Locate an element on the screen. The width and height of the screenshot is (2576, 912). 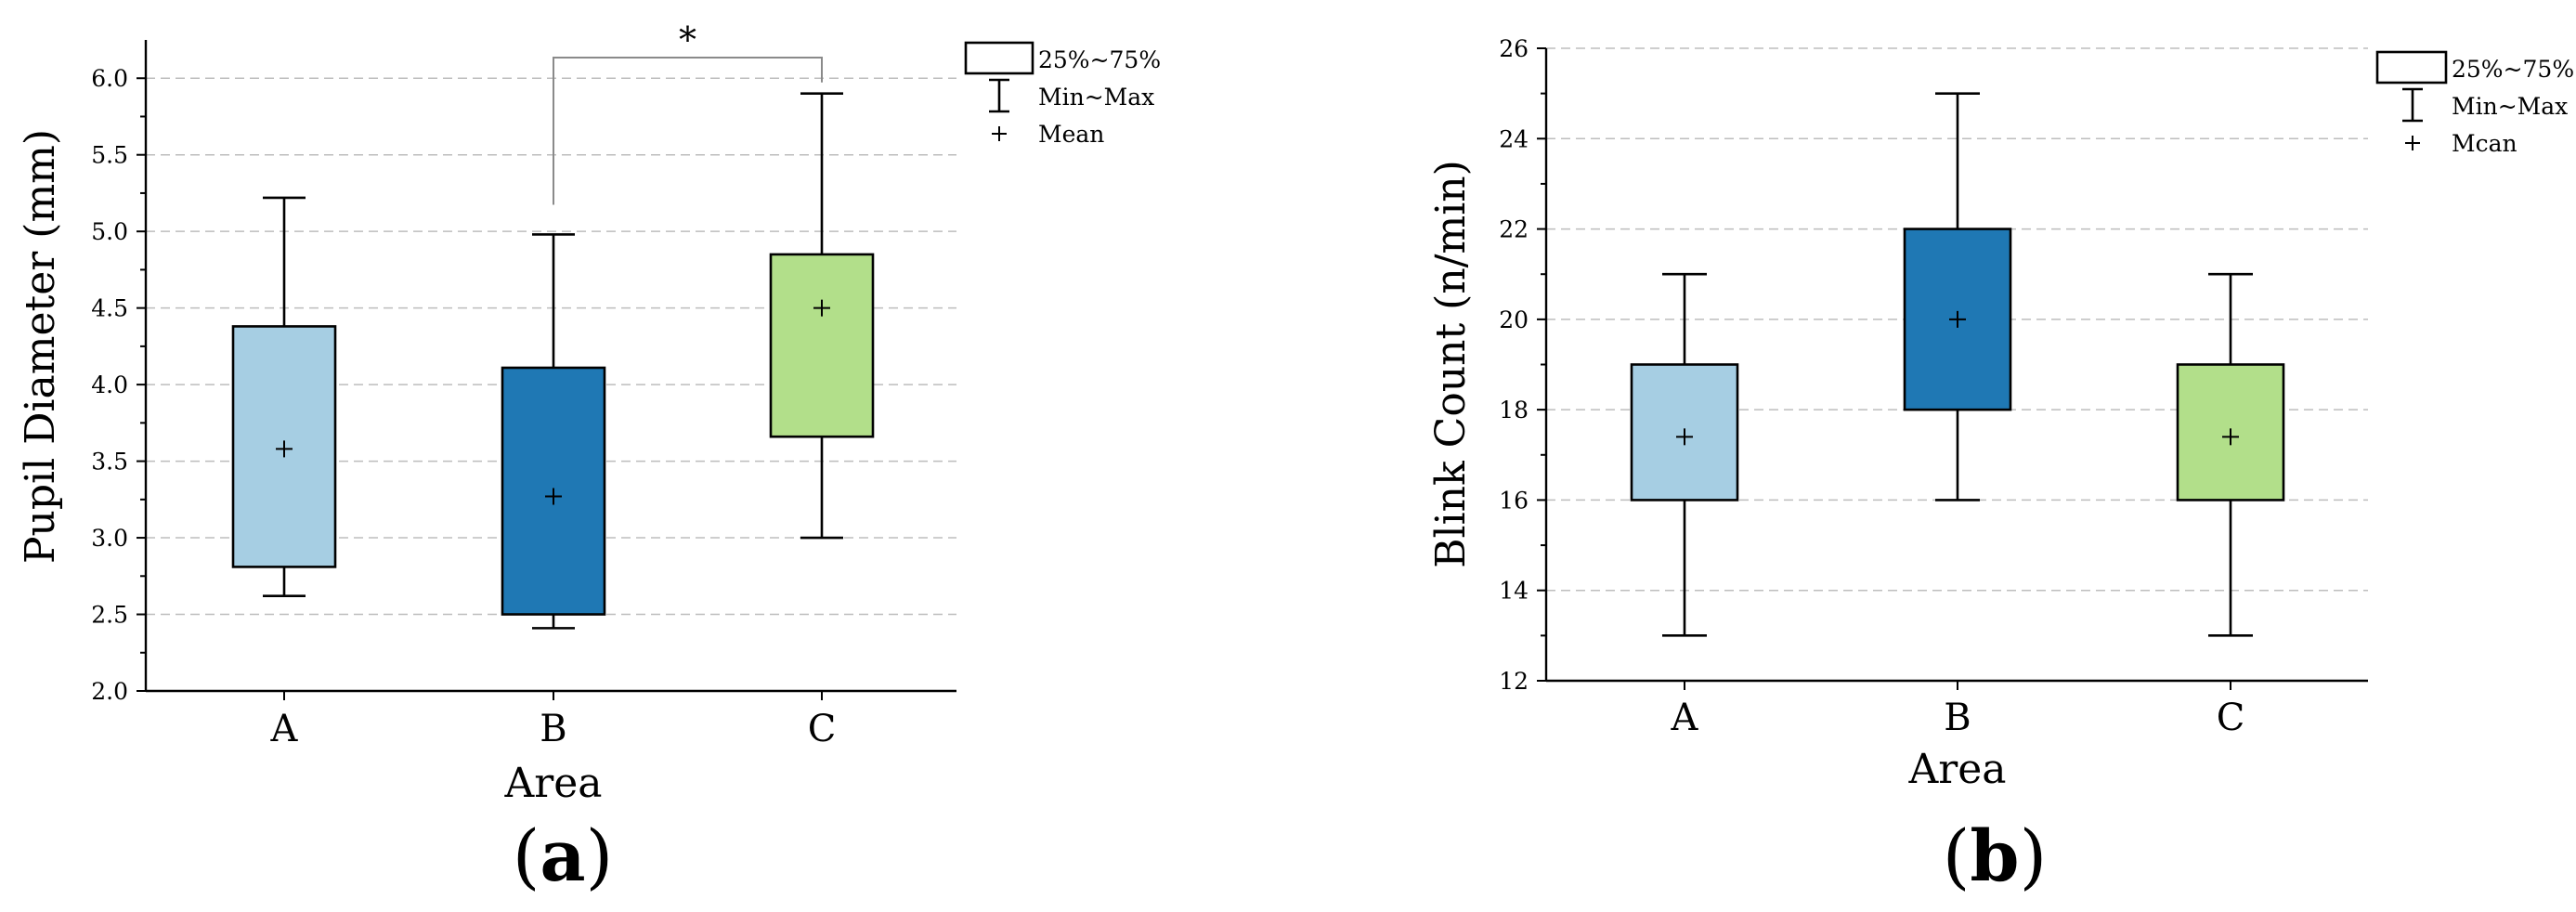
panel-a-y-tick-label: 3.5 is located at coordinates (109, 462).